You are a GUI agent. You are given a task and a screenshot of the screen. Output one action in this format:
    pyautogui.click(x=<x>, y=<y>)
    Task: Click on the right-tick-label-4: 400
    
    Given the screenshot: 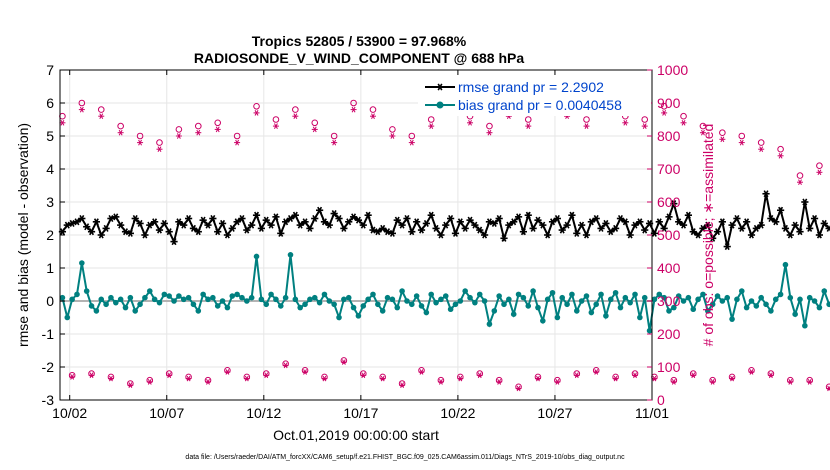 What is the action you would take?
    pyautogui.click(x=669, y=268)
    